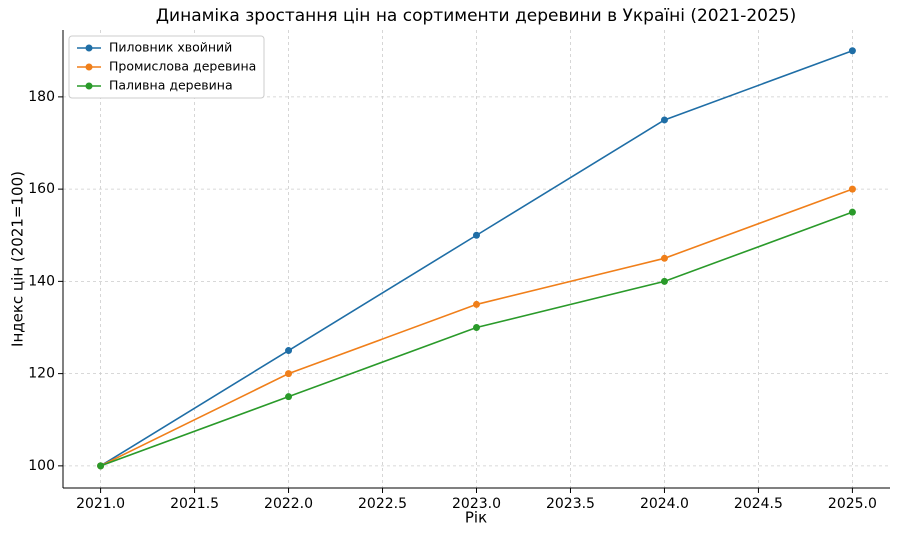 The image size is (900, 536). I want to click on y-tick-label: 100, so click(41, 466).